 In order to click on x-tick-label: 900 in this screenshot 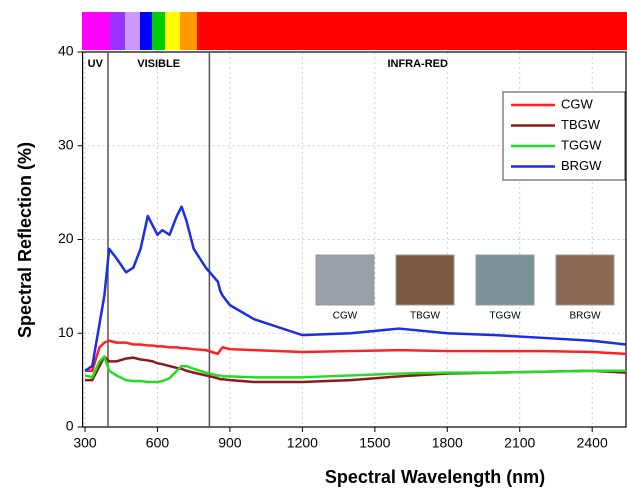, I will do `click(230, 443)`.